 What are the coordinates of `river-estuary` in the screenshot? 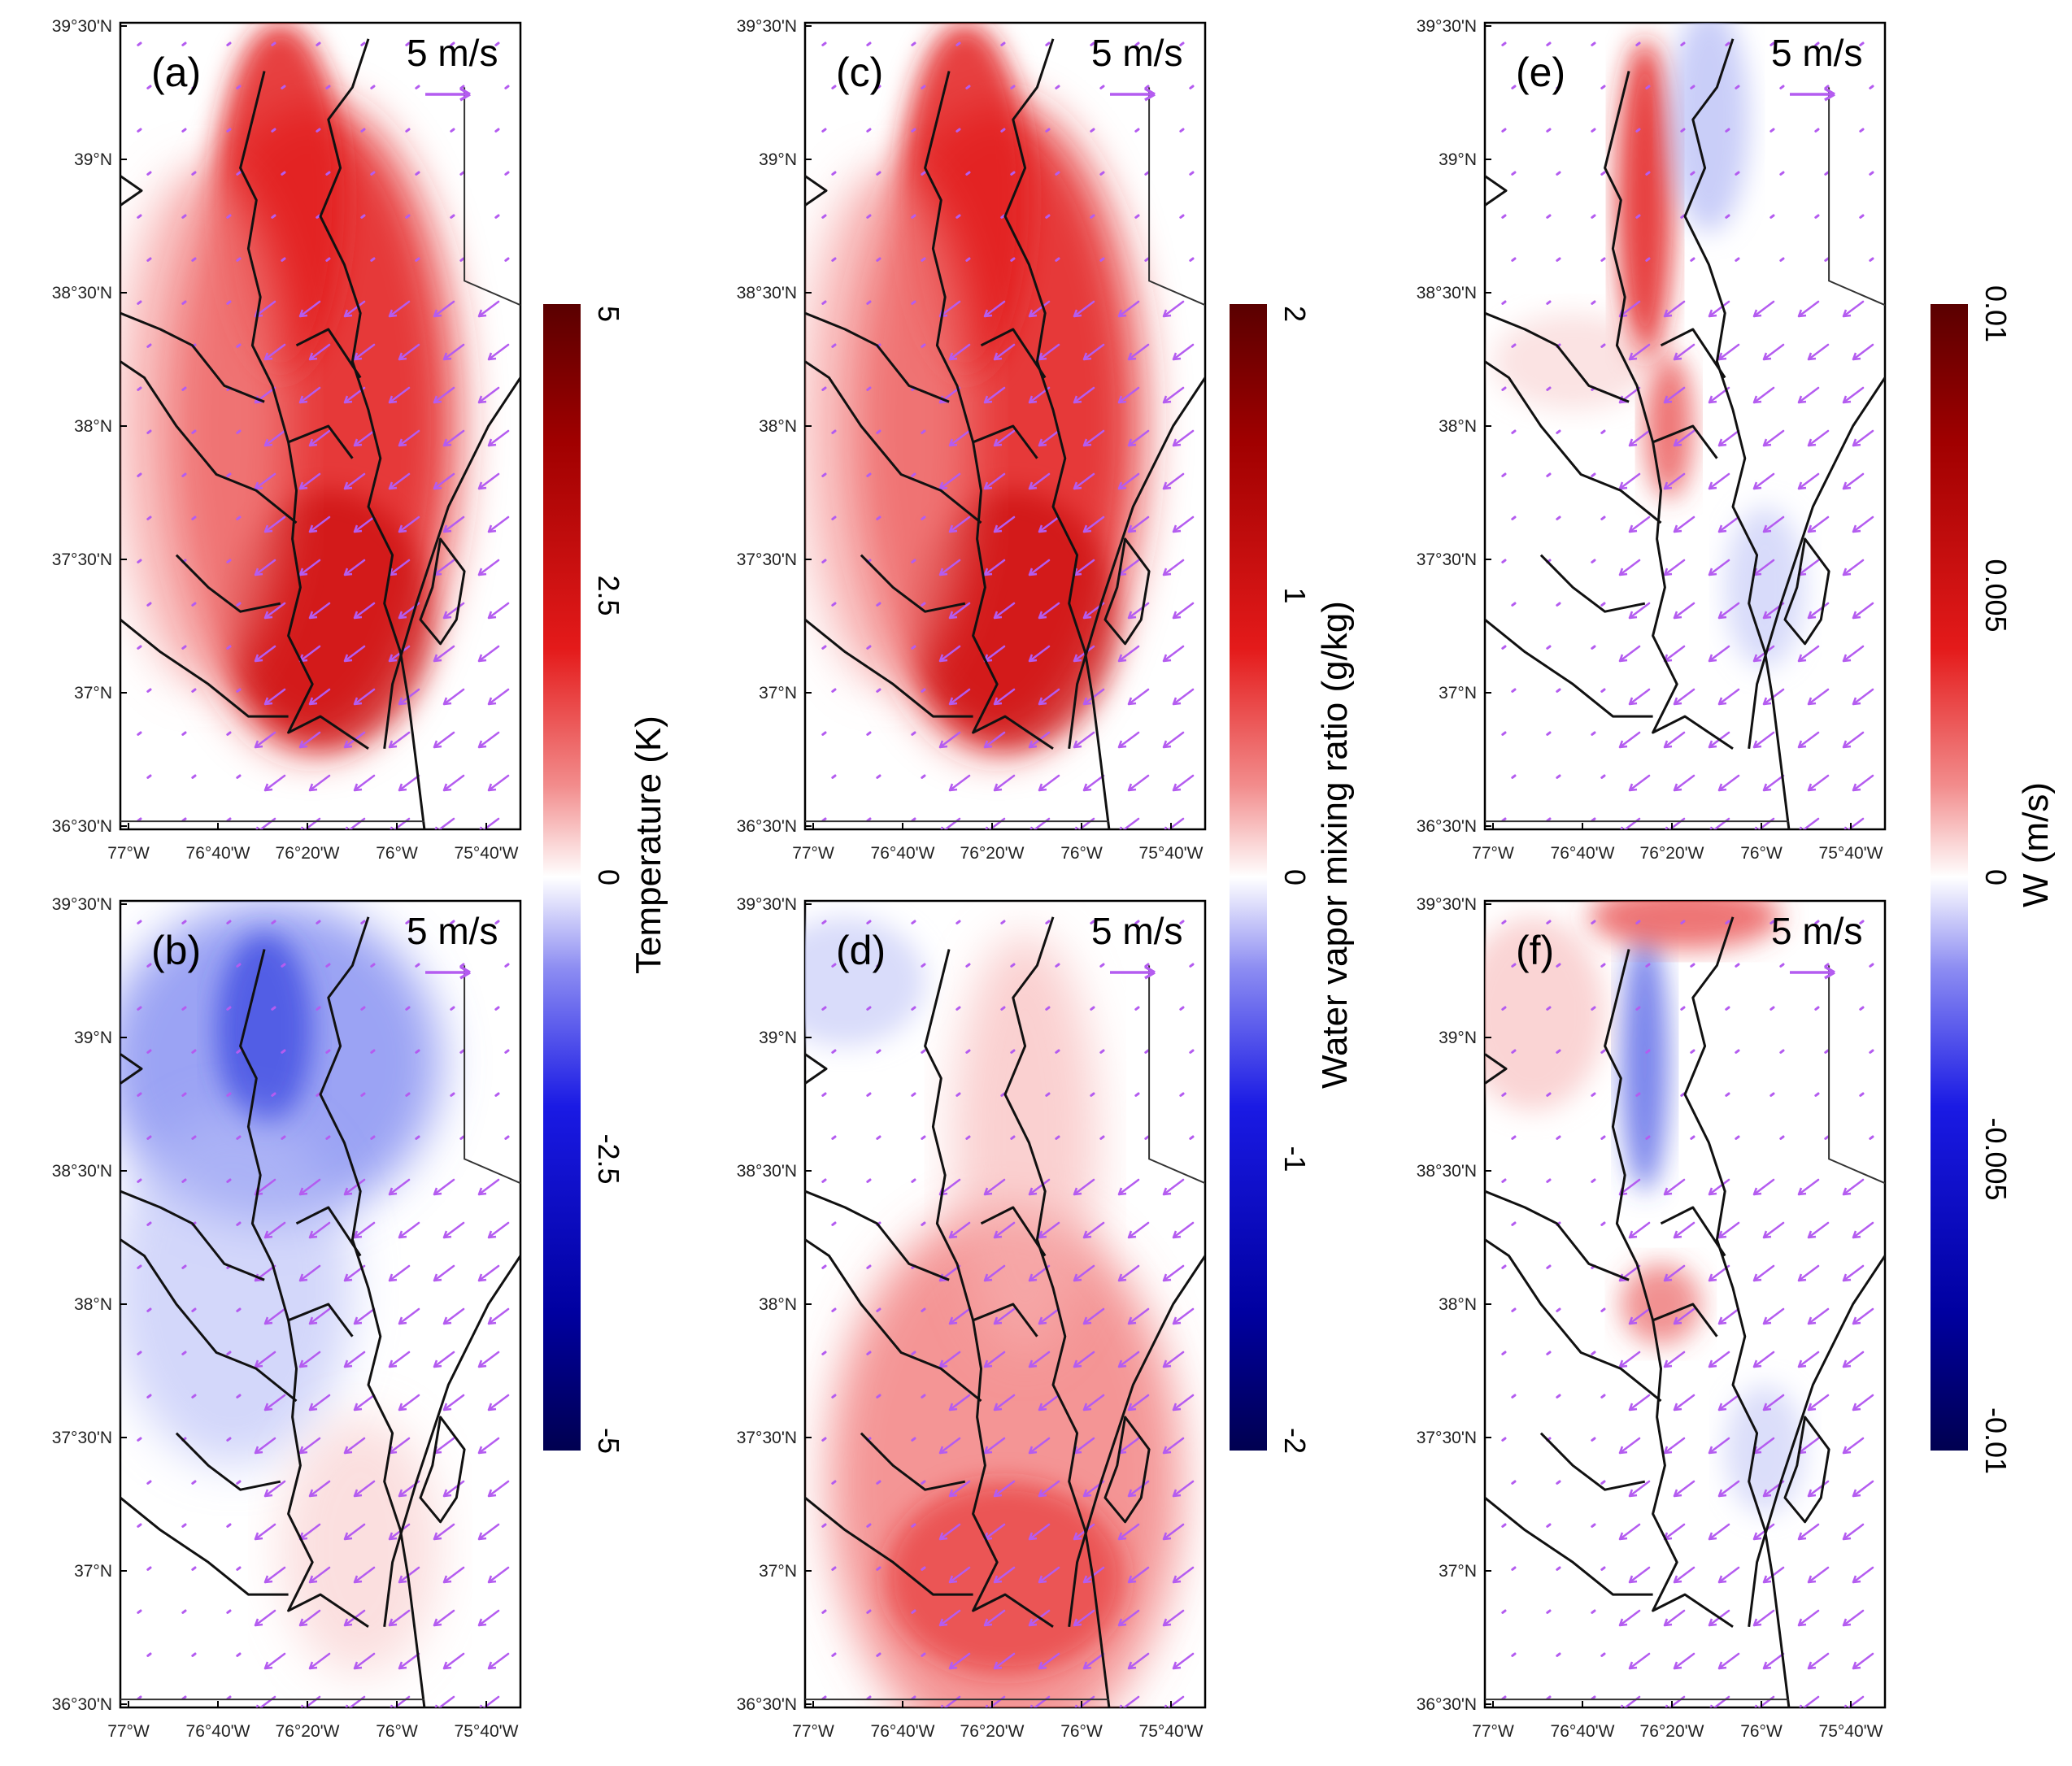 It's located at (1685, 441).